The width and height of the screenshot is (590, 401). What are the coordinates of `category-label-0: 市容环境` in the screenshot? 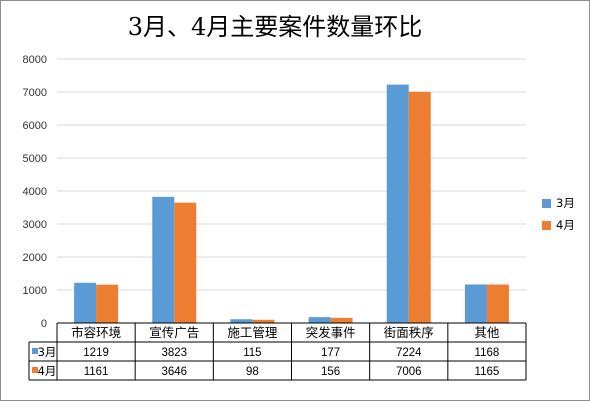 It's located at (96, 332).